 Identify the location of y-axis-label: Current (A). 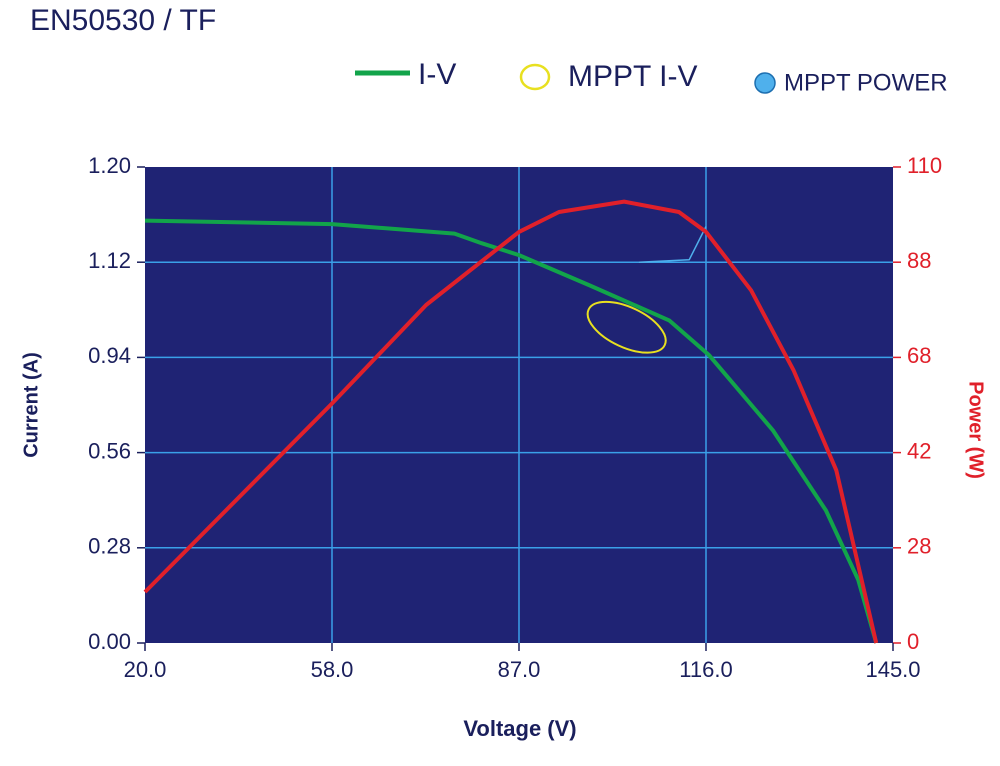
(31, 405).